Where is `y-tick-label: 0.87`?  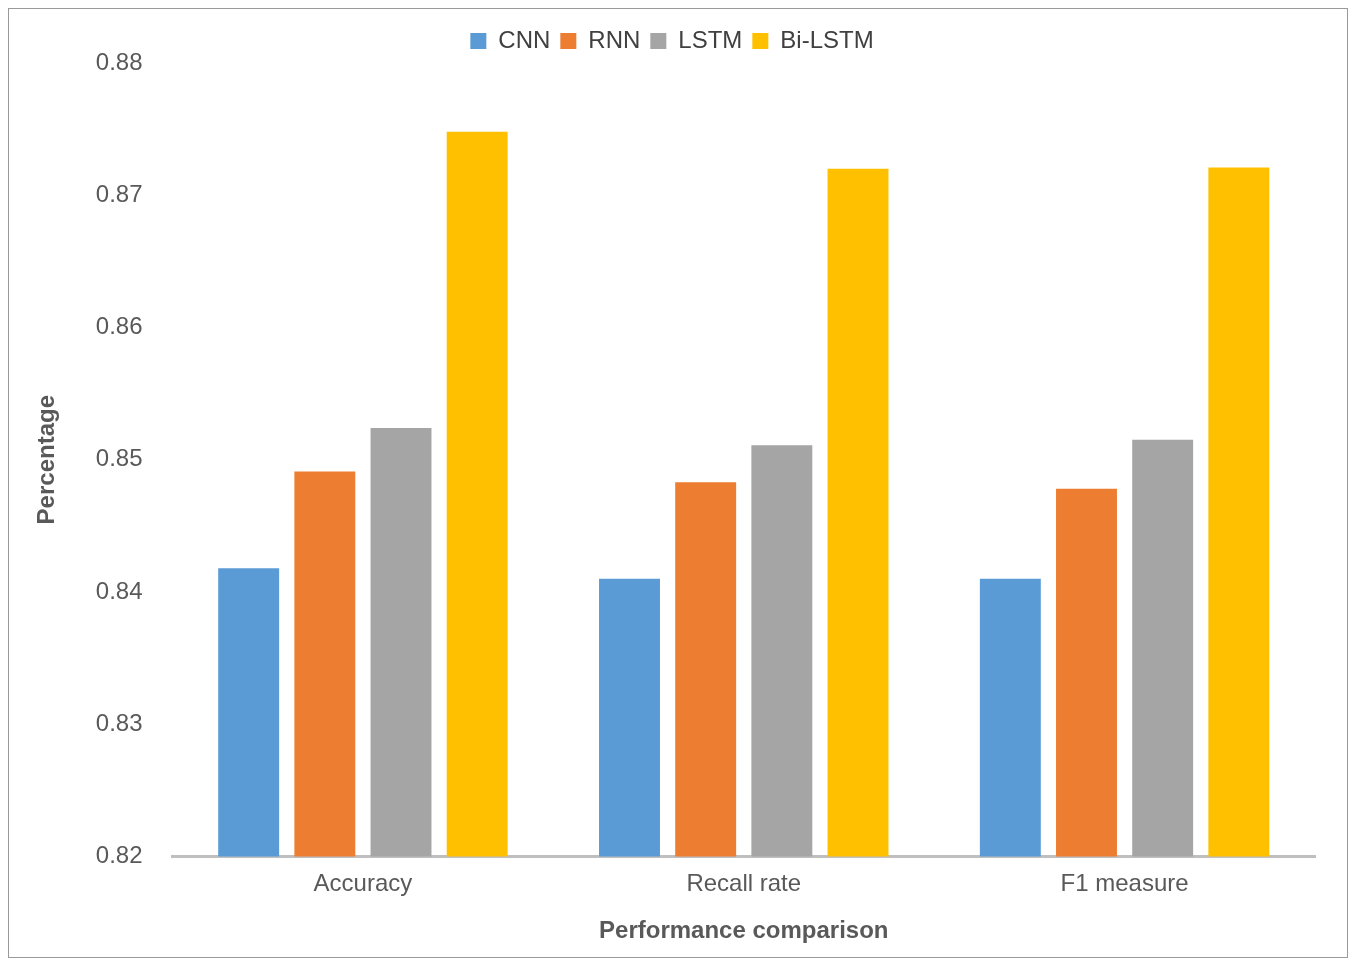
y-tick-label: 0.87 is located at coordinates (119, 193).